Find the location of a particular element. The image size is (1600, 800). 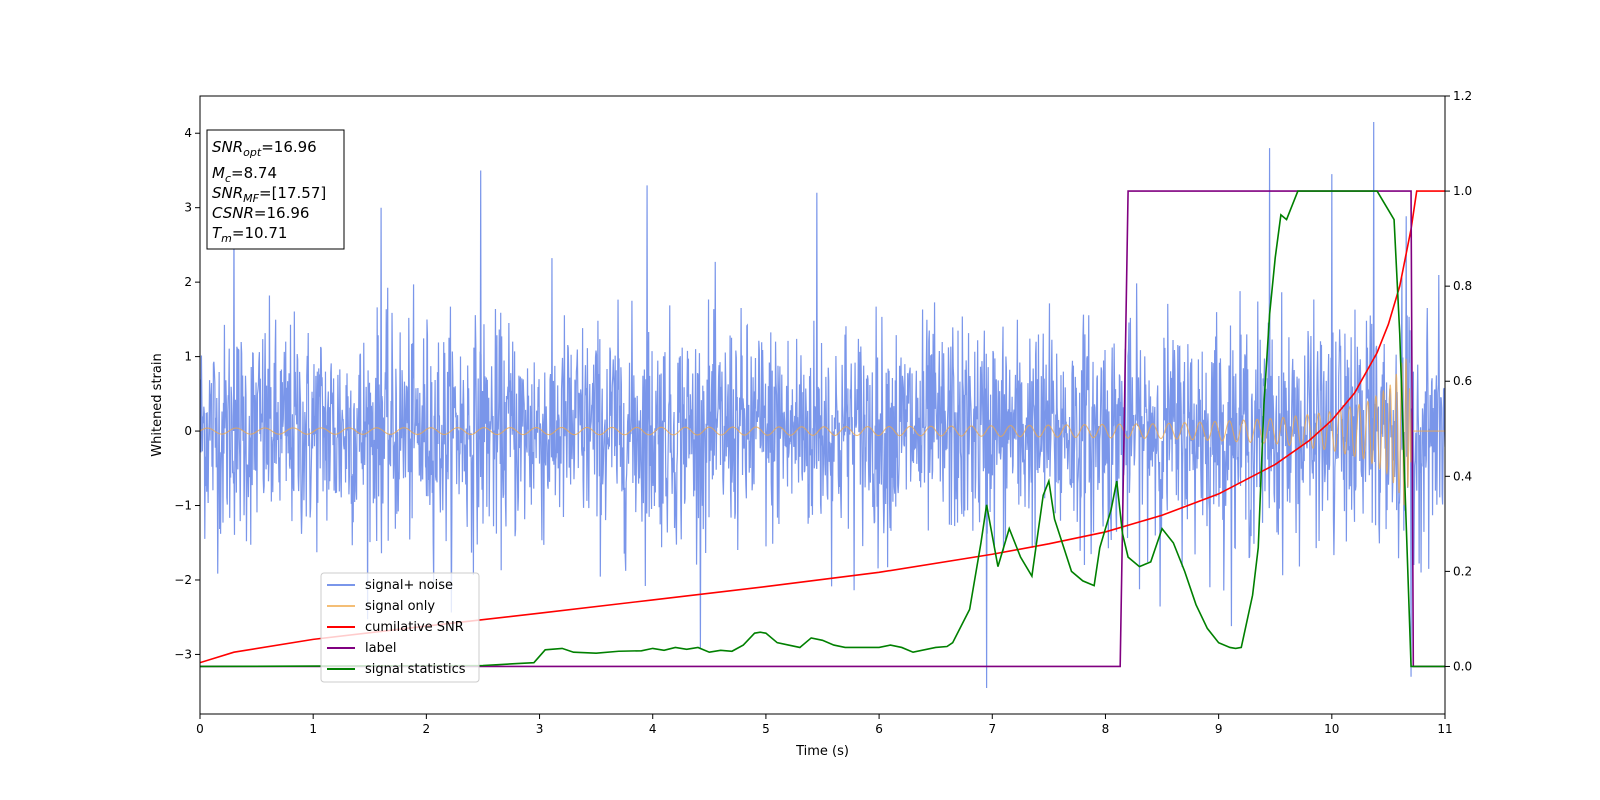

y2-tick-label: 0.0 is located at coordinates (1462, 666).